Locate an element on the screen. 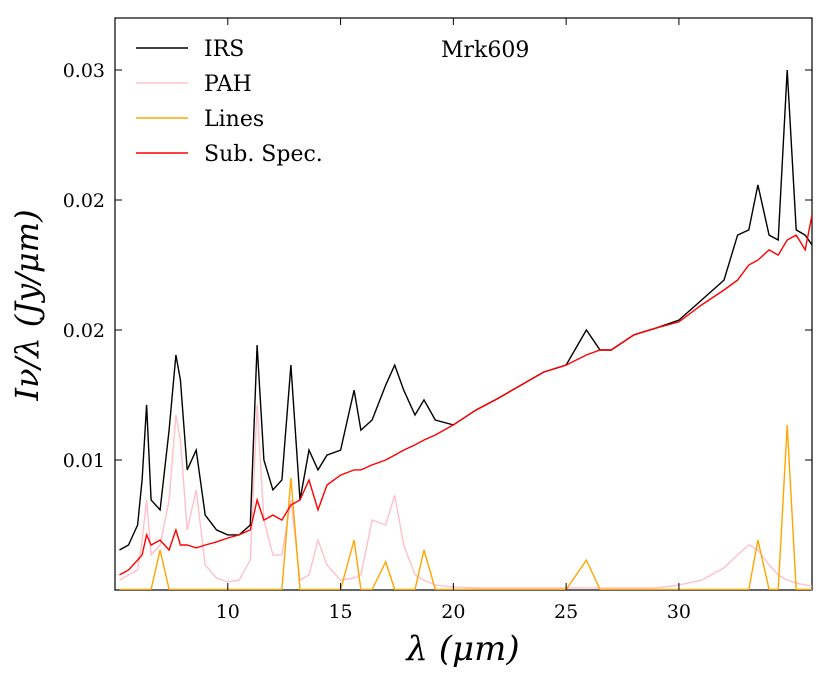 Image resolution: width=830 pixels, height=685 pixels. x-tick-label: 15 is located at coordinates (340, 612).